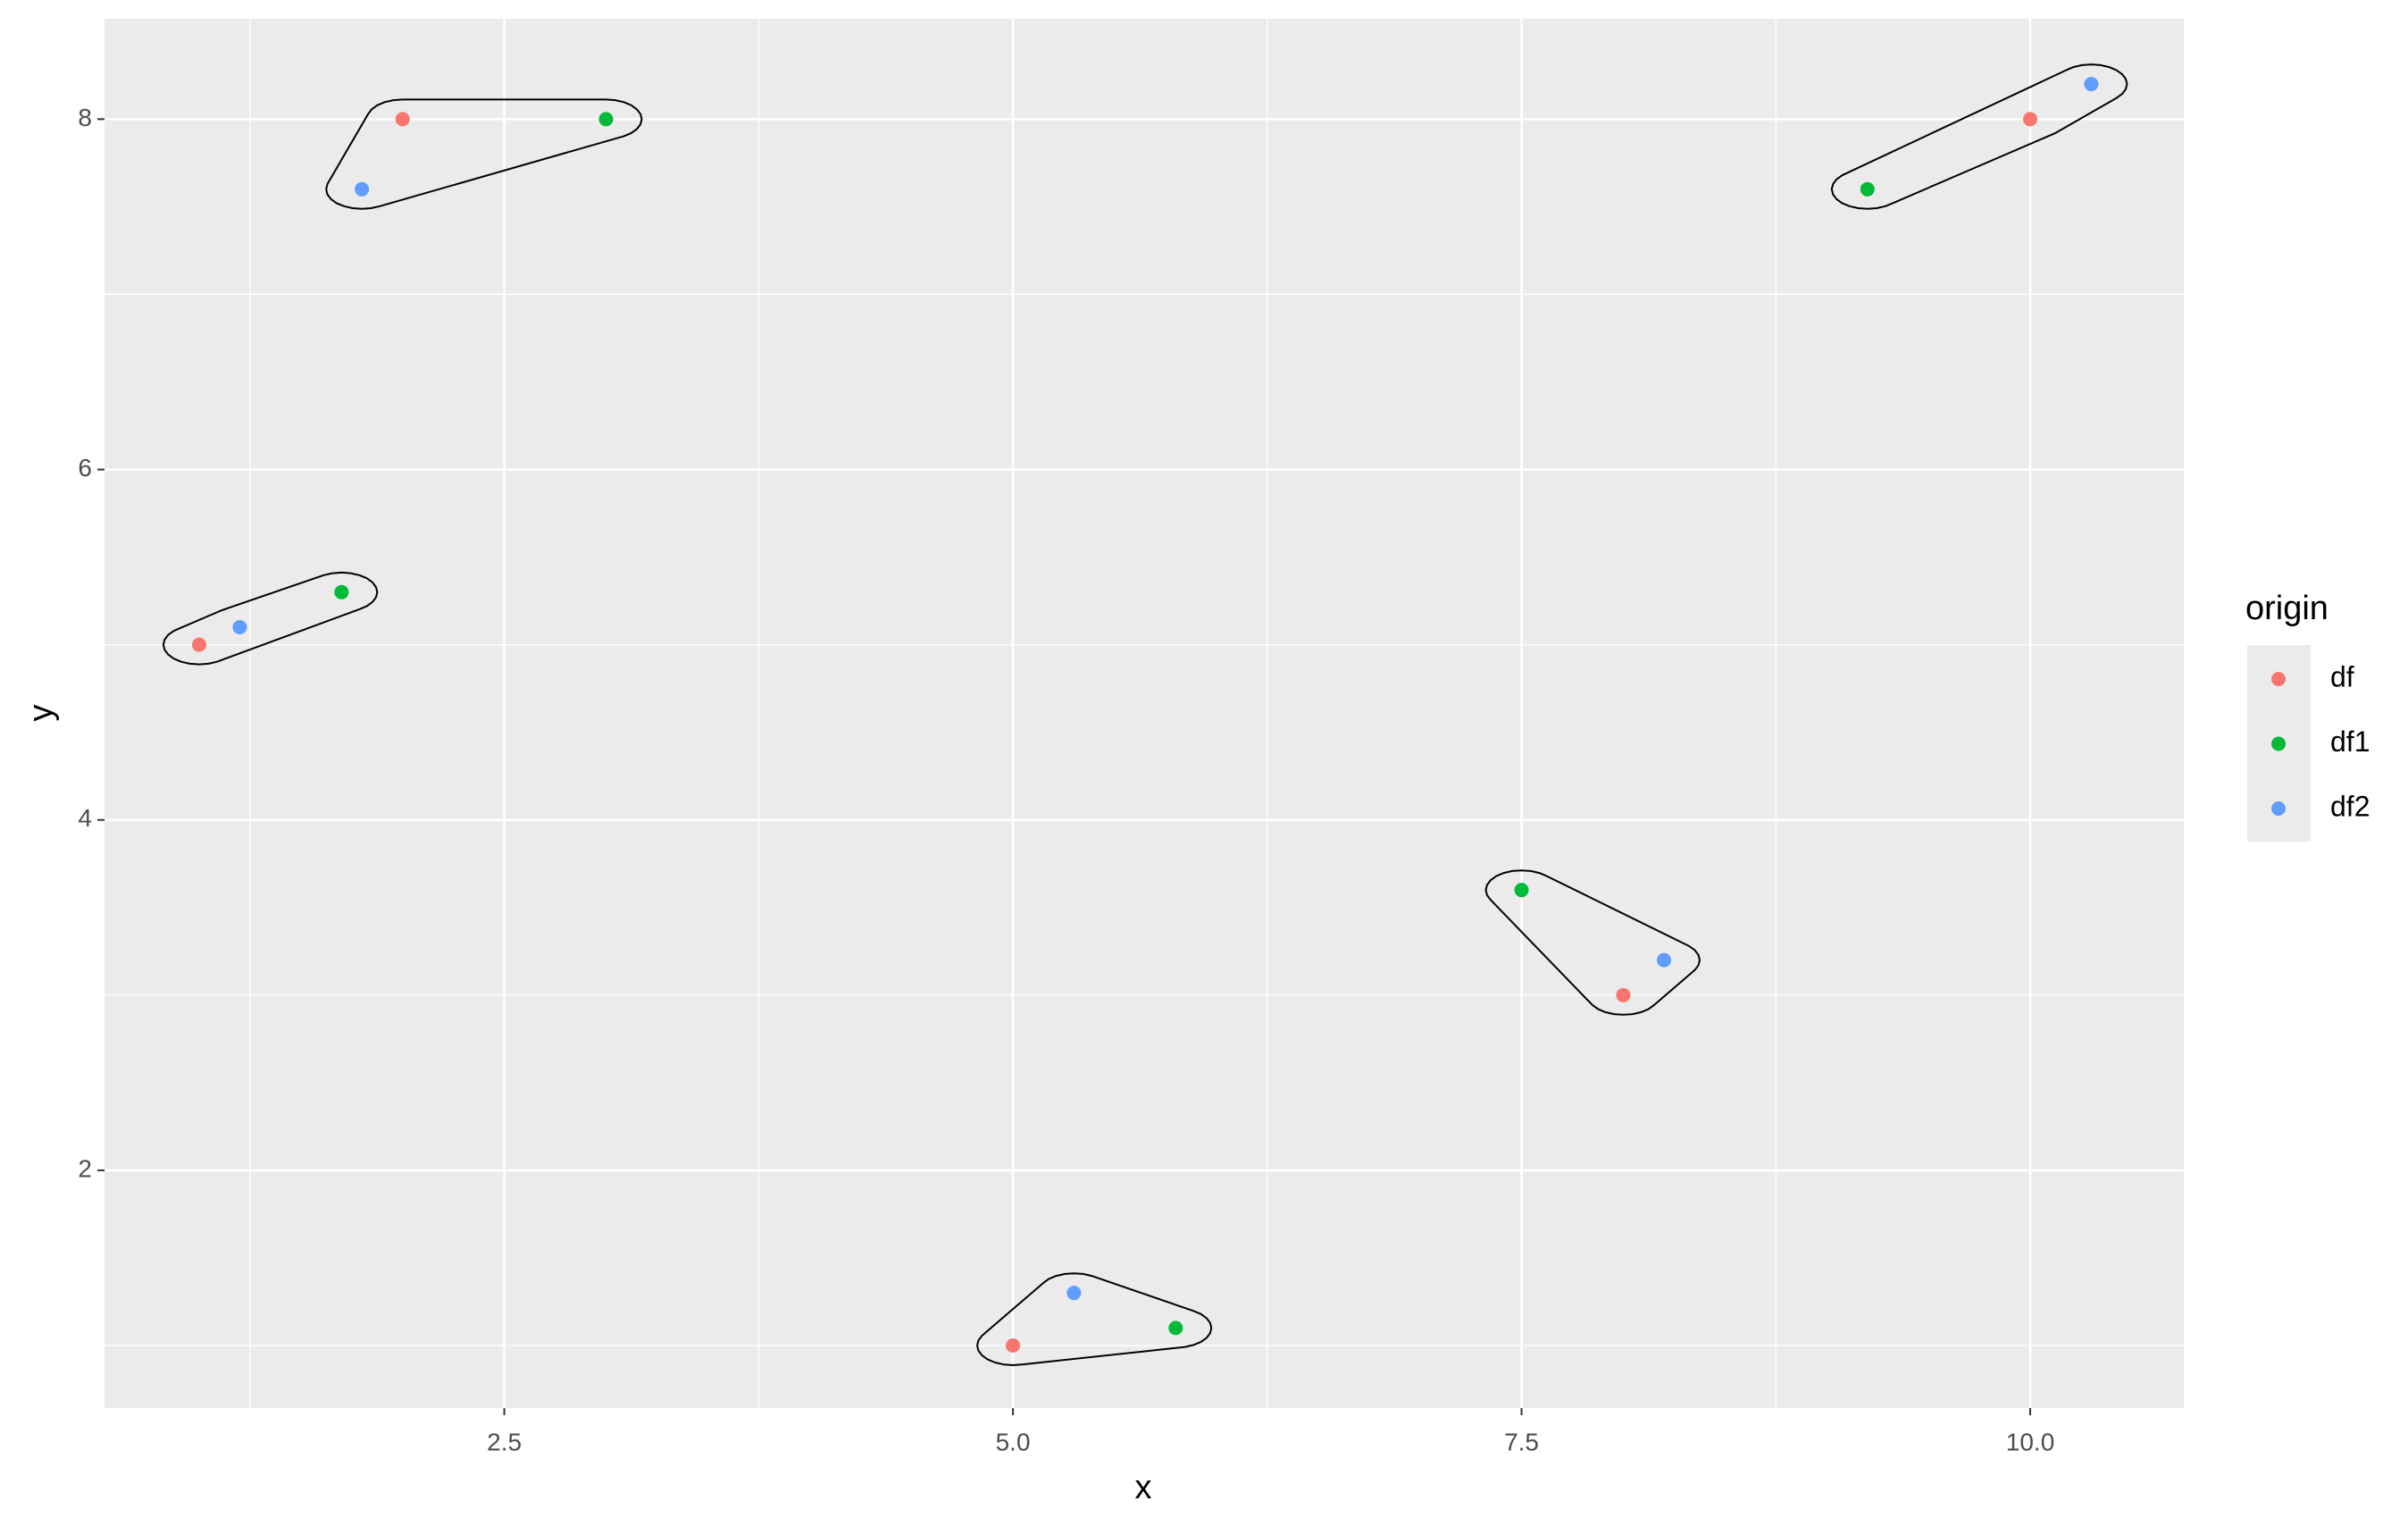  Describe the element at coordinates (1143, 1487) in the screenshot. I see `x-axis-title: x` at that location.